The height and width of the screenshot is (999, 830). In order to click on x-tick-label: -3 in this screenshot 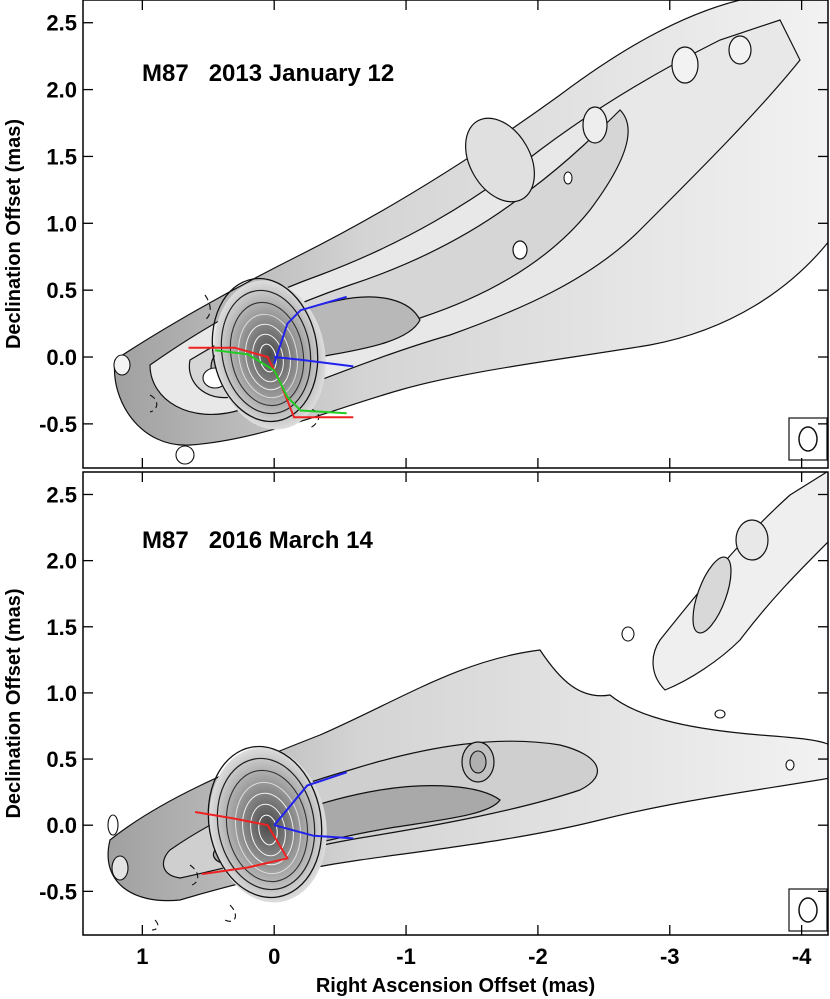, I will do `click(670, 956)`.